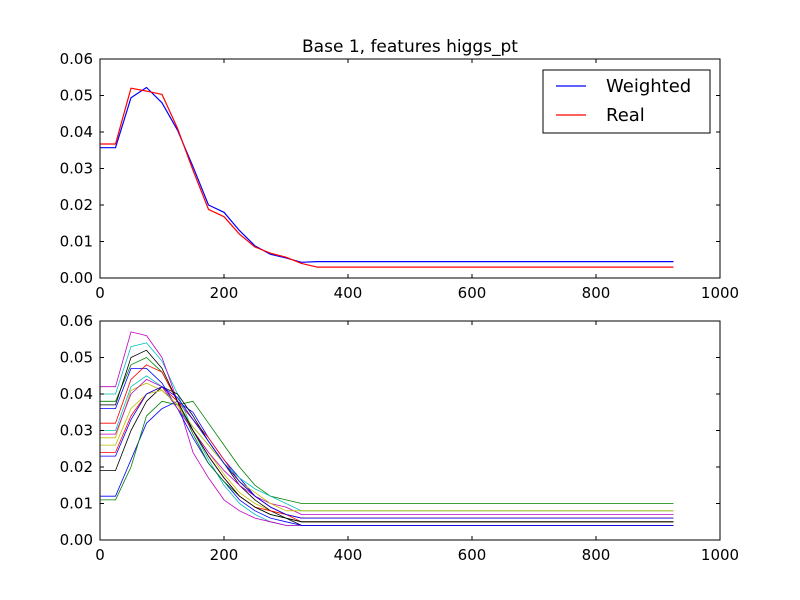  What do you see at coordinates (625, 115) in the screenshot?
I see `legend-label-Real: Real` at bounding box center [625, 115].